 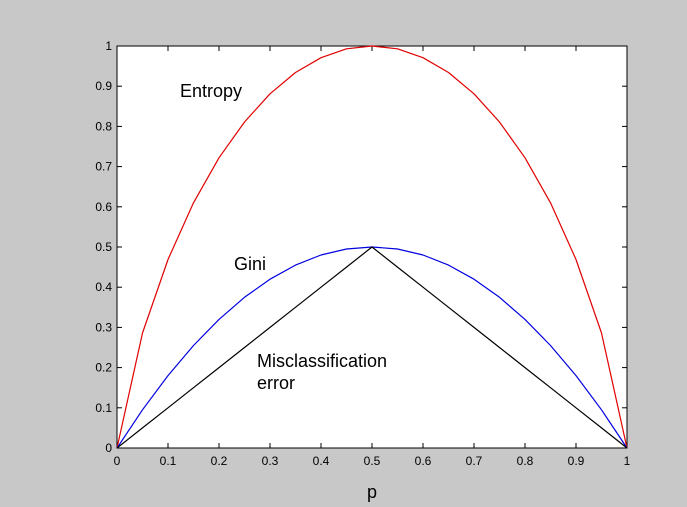 What do you see at coordinates (103, 408) in the screenshot?
I see `y-tick-label: 0.1` at bounding box center [103, 408].